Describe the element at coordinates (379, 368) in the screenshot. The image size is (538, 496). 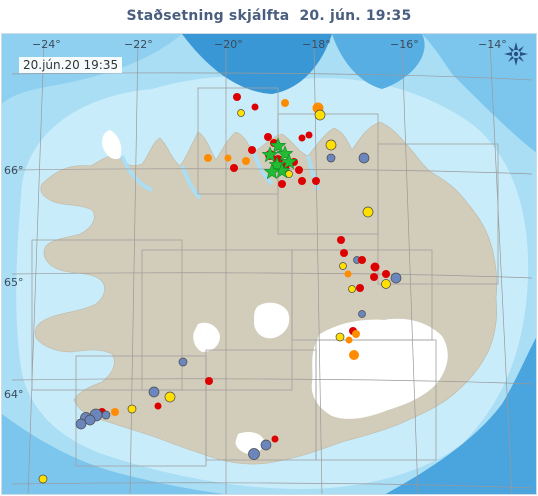
I see `glacier-vatnajokull` at that location.